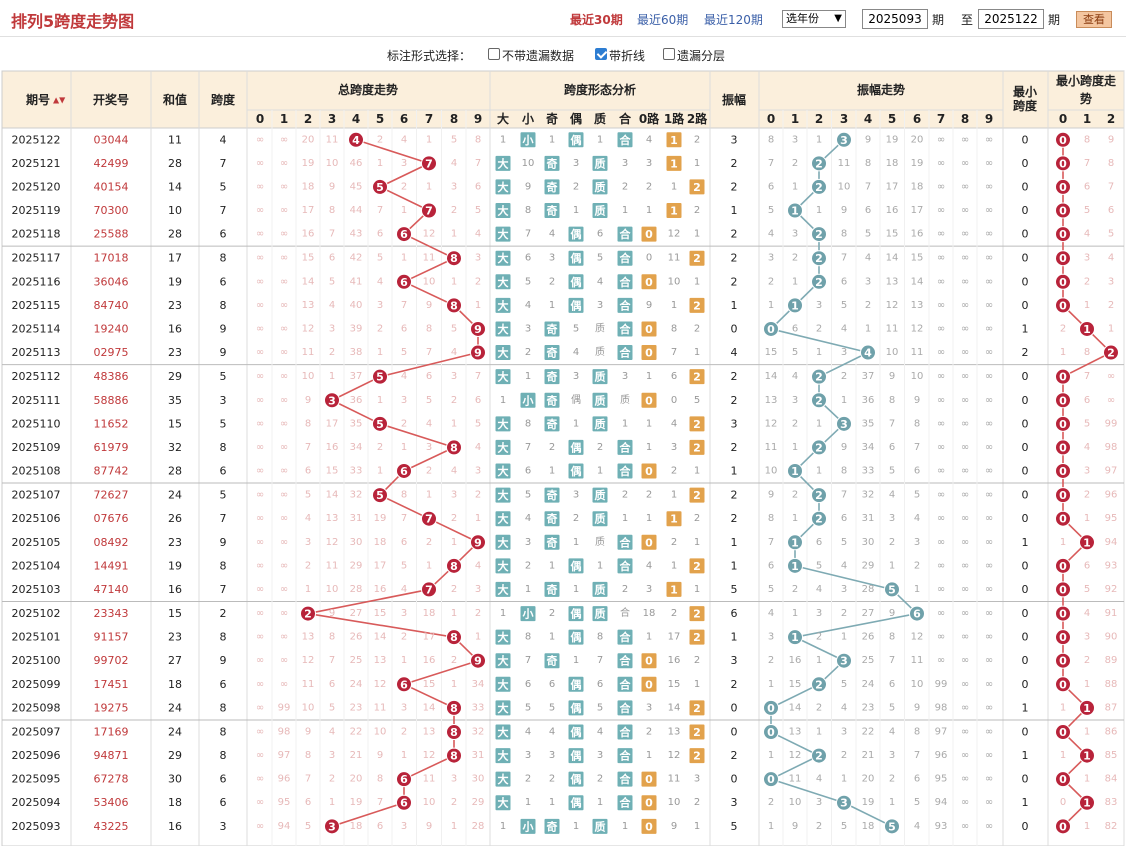 Image resolution: width=1126 pixels, height=846 pixels. What do you see at coordinates (576, 756) in the screenshot?
I see `form-tag: 偶` at bounding box center [576, 756].